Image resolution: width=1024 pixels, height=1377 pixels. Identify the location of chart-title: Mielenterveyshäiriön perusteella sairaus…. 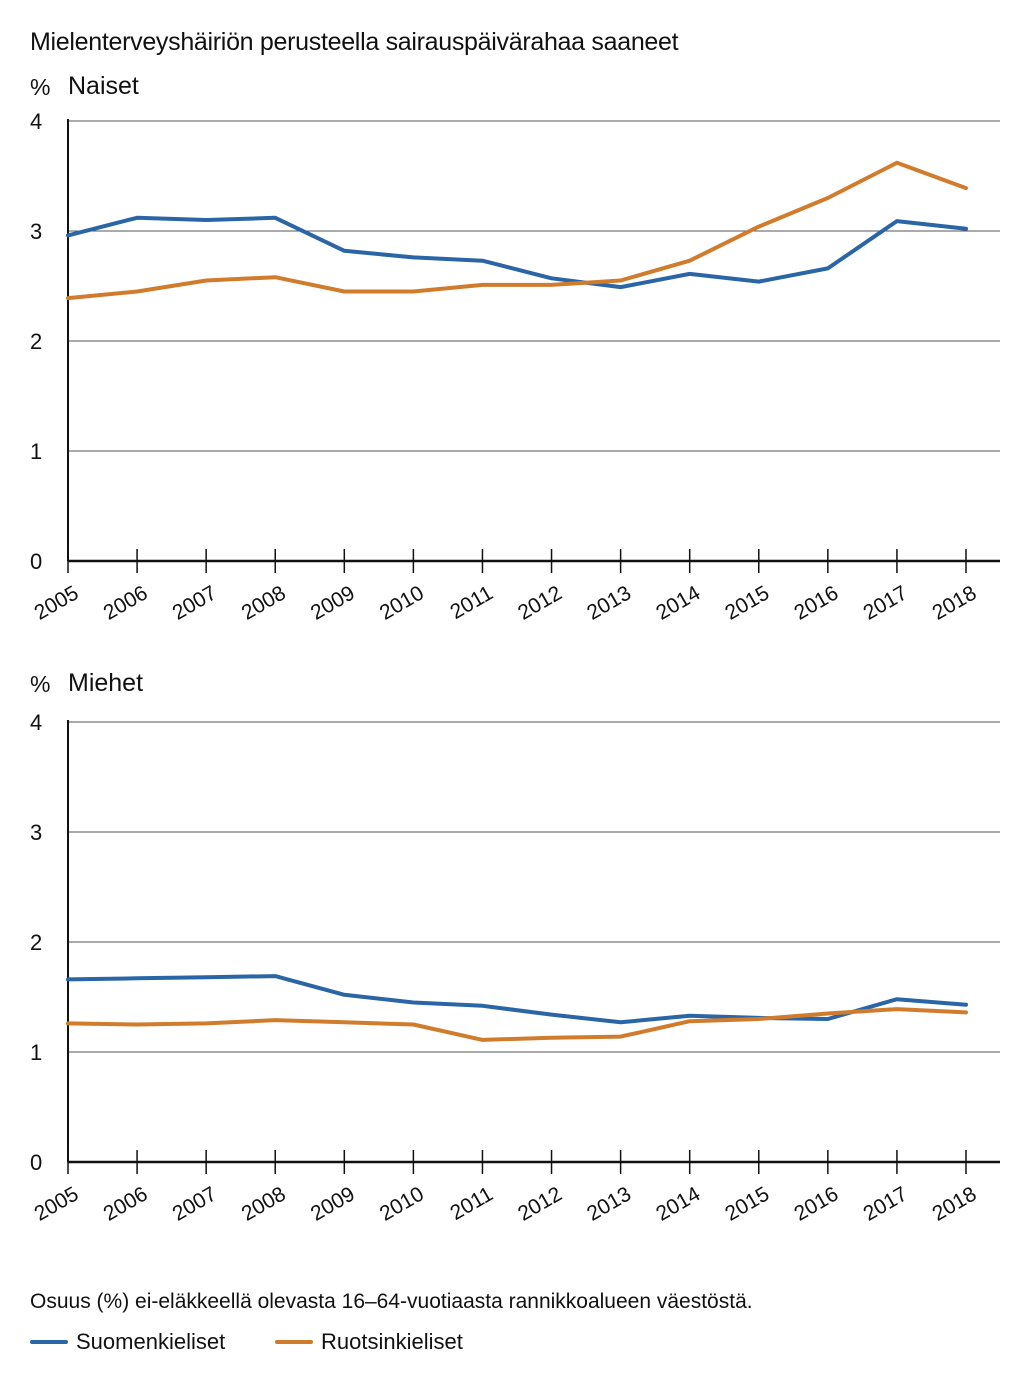
(354, 42).